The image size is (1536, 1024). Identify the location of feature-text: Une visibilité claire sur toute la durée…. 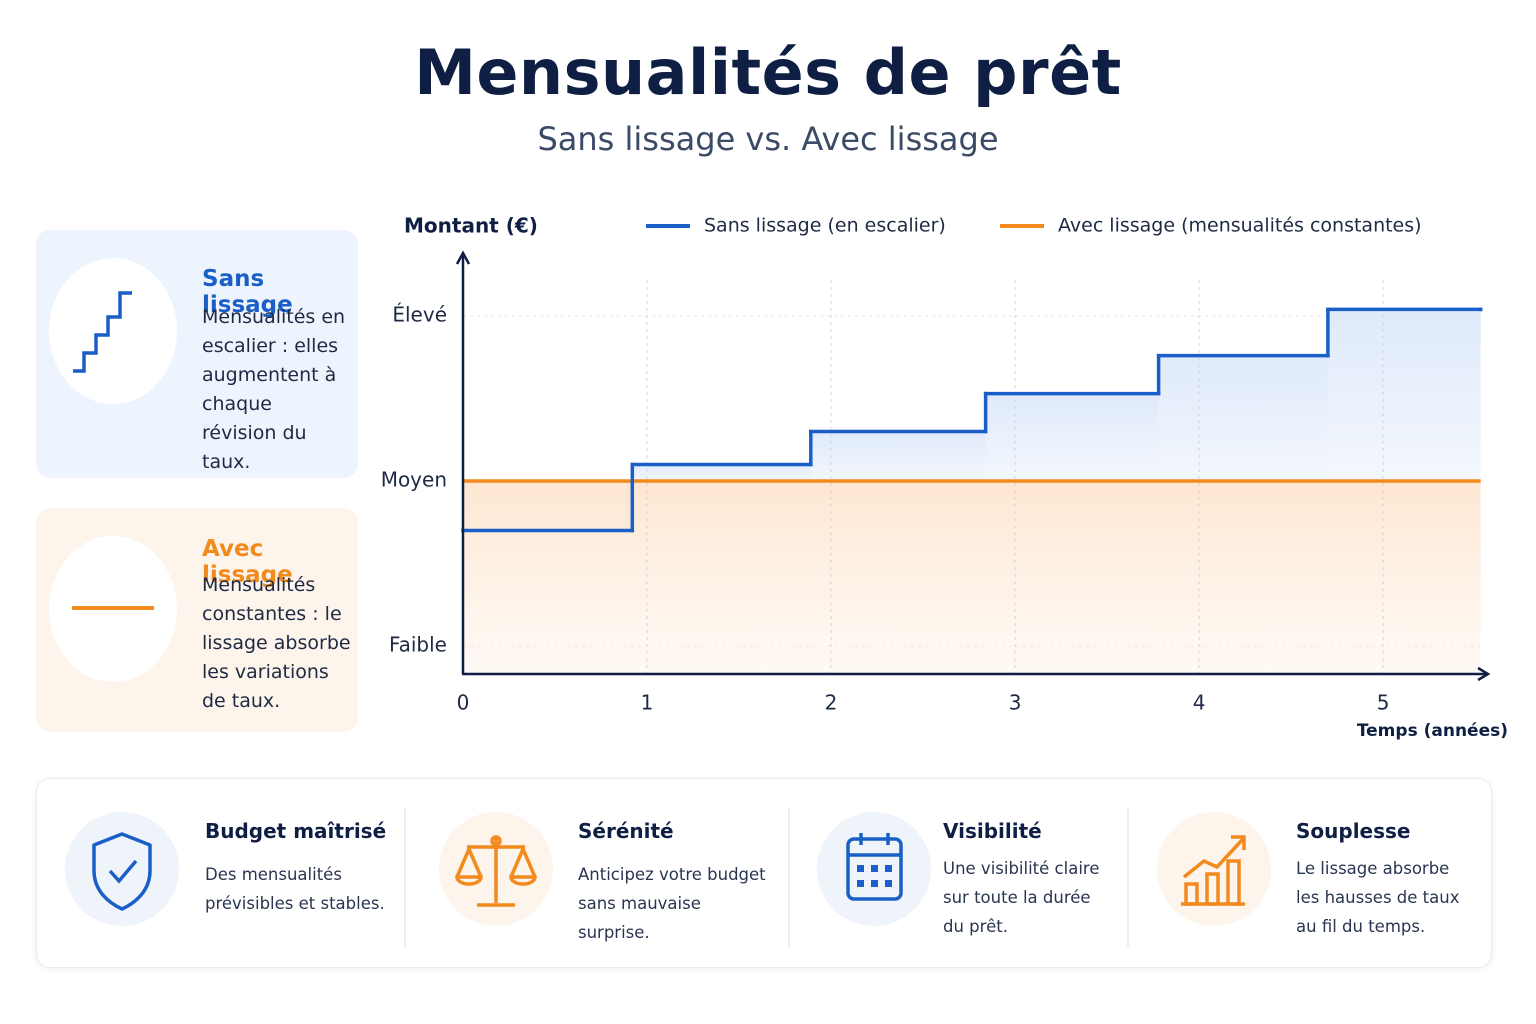
(1021, 897).